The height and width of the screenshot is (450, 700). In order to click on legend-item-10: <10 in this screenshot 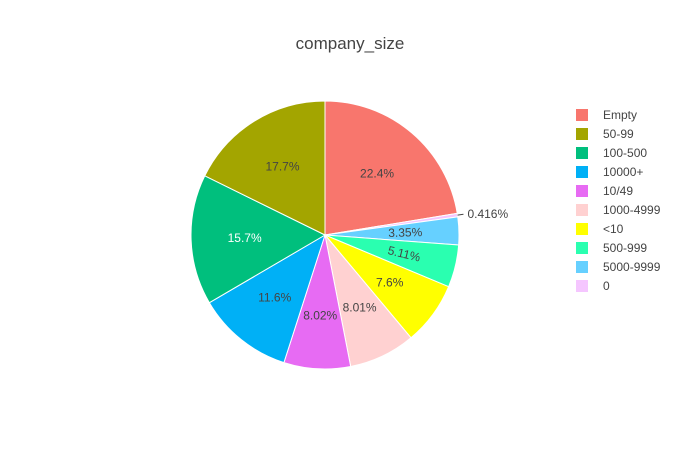, I will do `click(618, 228)`.